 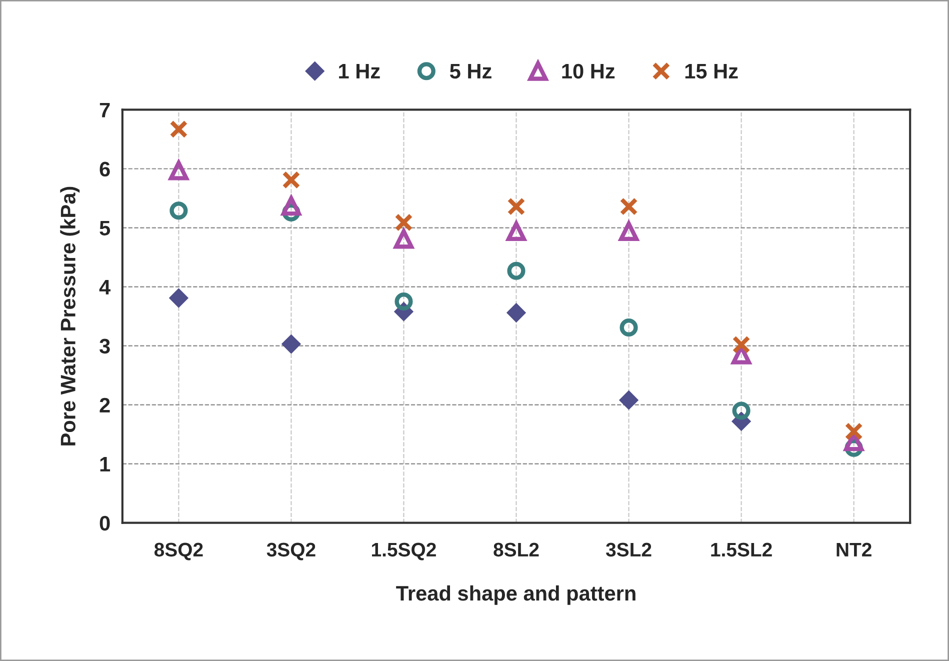 What do you see at coordinates (105, 287) in the screenshot?
I see `y-tick-label: 4` at bounding box center [105, 287].